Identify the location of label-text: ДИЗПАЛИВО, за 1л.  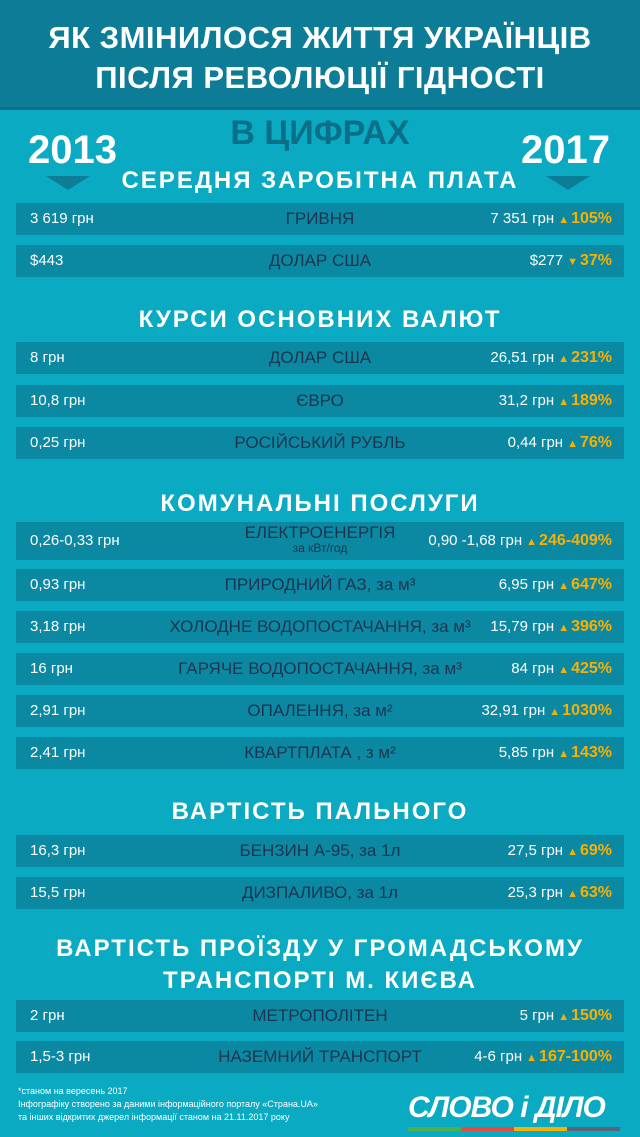
(320, 892).